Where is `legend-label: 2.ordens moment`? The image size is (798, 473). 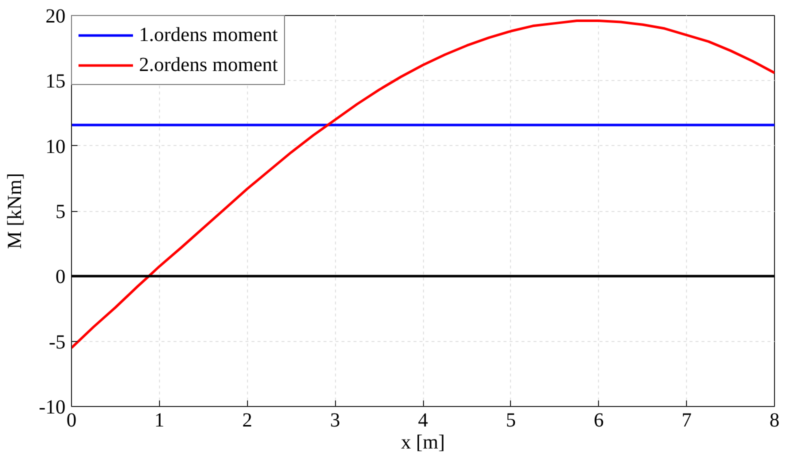 legend-label: 2.ordens moment is located at coordinates (208, 65).